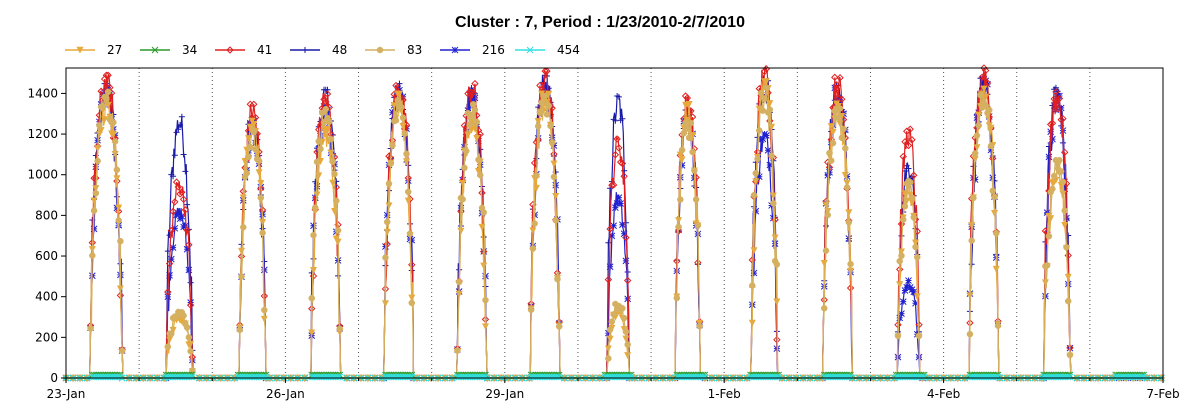 This screenshot has height=420, width=1200. I want to click on legend-item-27: 27, so click(93, 50).